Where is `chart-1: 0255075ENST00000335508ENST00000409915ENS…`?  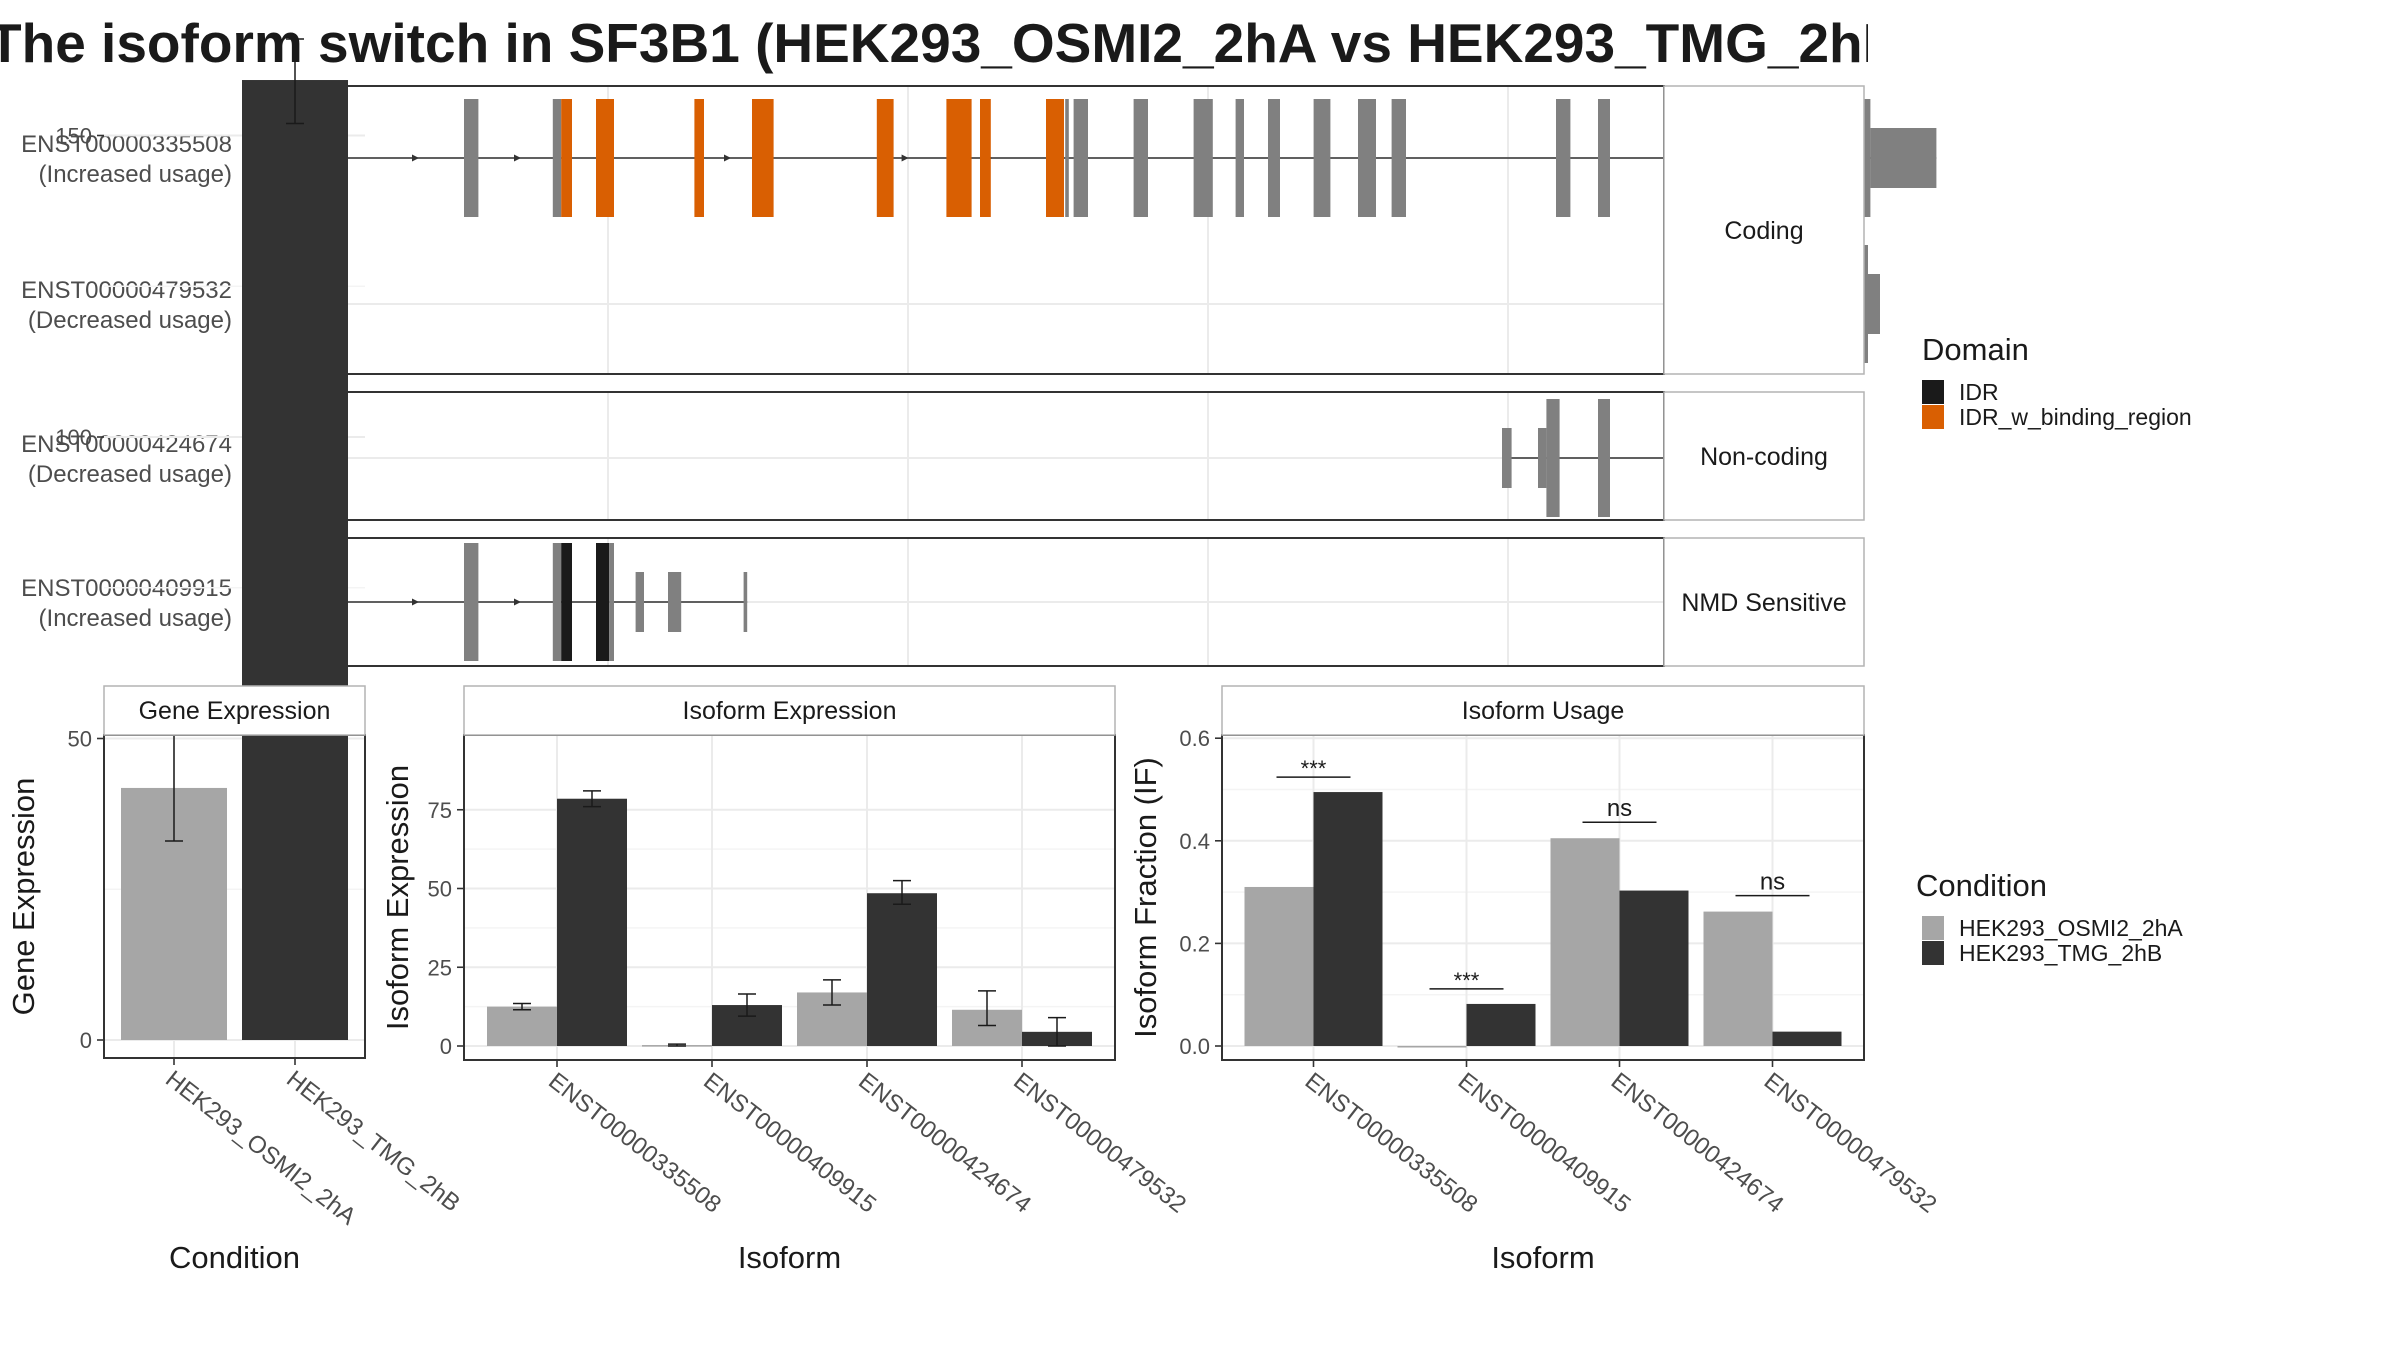
chart-1: 0255075ENST00000335508ENST00000409915ENS… is located at coordinates (785, 980).